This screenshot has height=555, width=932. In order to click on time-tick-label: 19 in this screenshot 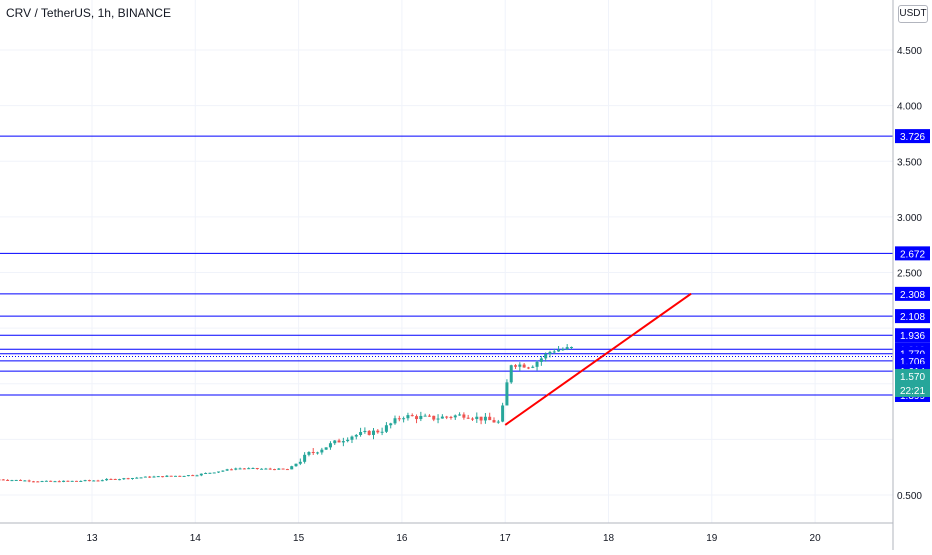, I will do `click(712, 538)`.